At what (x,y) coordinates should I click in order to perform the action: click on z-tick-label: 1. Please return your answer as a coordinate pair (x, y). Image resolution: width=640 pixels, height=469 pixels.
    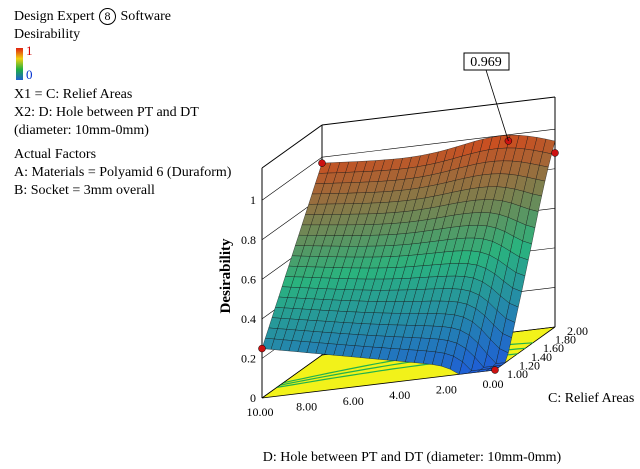
    Looking at the image, I should click on (253, 200).